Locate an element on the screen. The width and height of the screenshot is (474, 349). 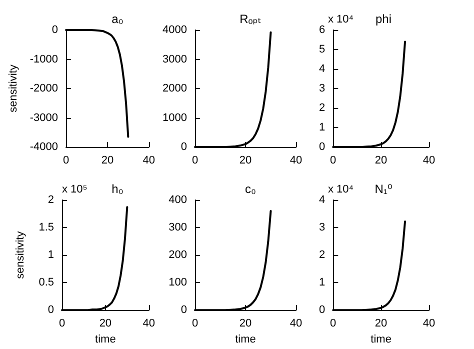
y-tick-label: -3000 is located at coordinates (44, 118).